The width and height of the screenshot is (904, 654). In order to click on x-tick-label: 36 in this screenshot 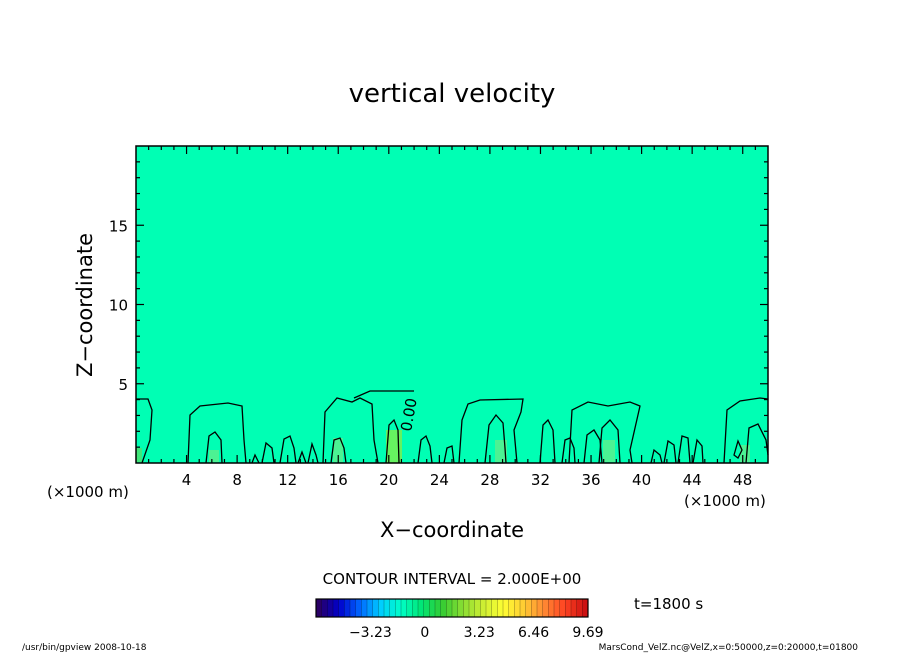, I will do `click(590, 480)`.